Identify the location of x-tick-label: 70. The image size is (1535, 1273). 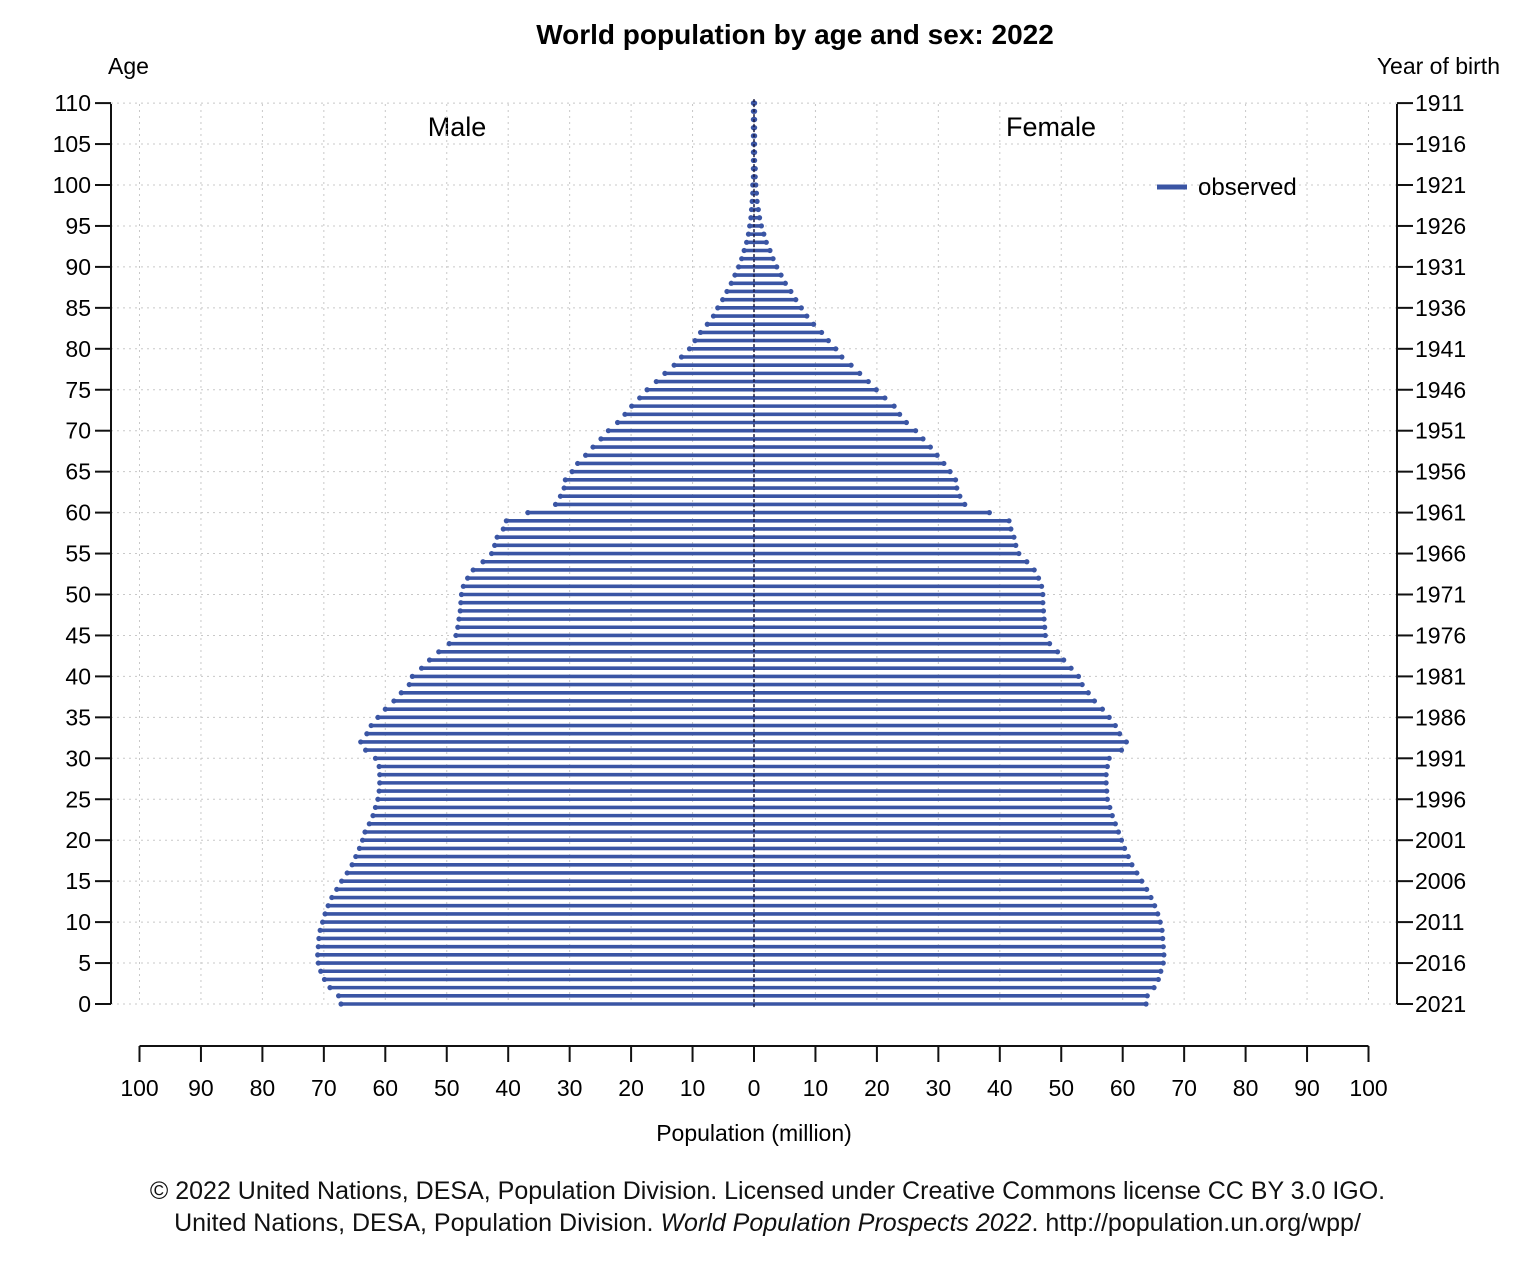
(324, 1088).